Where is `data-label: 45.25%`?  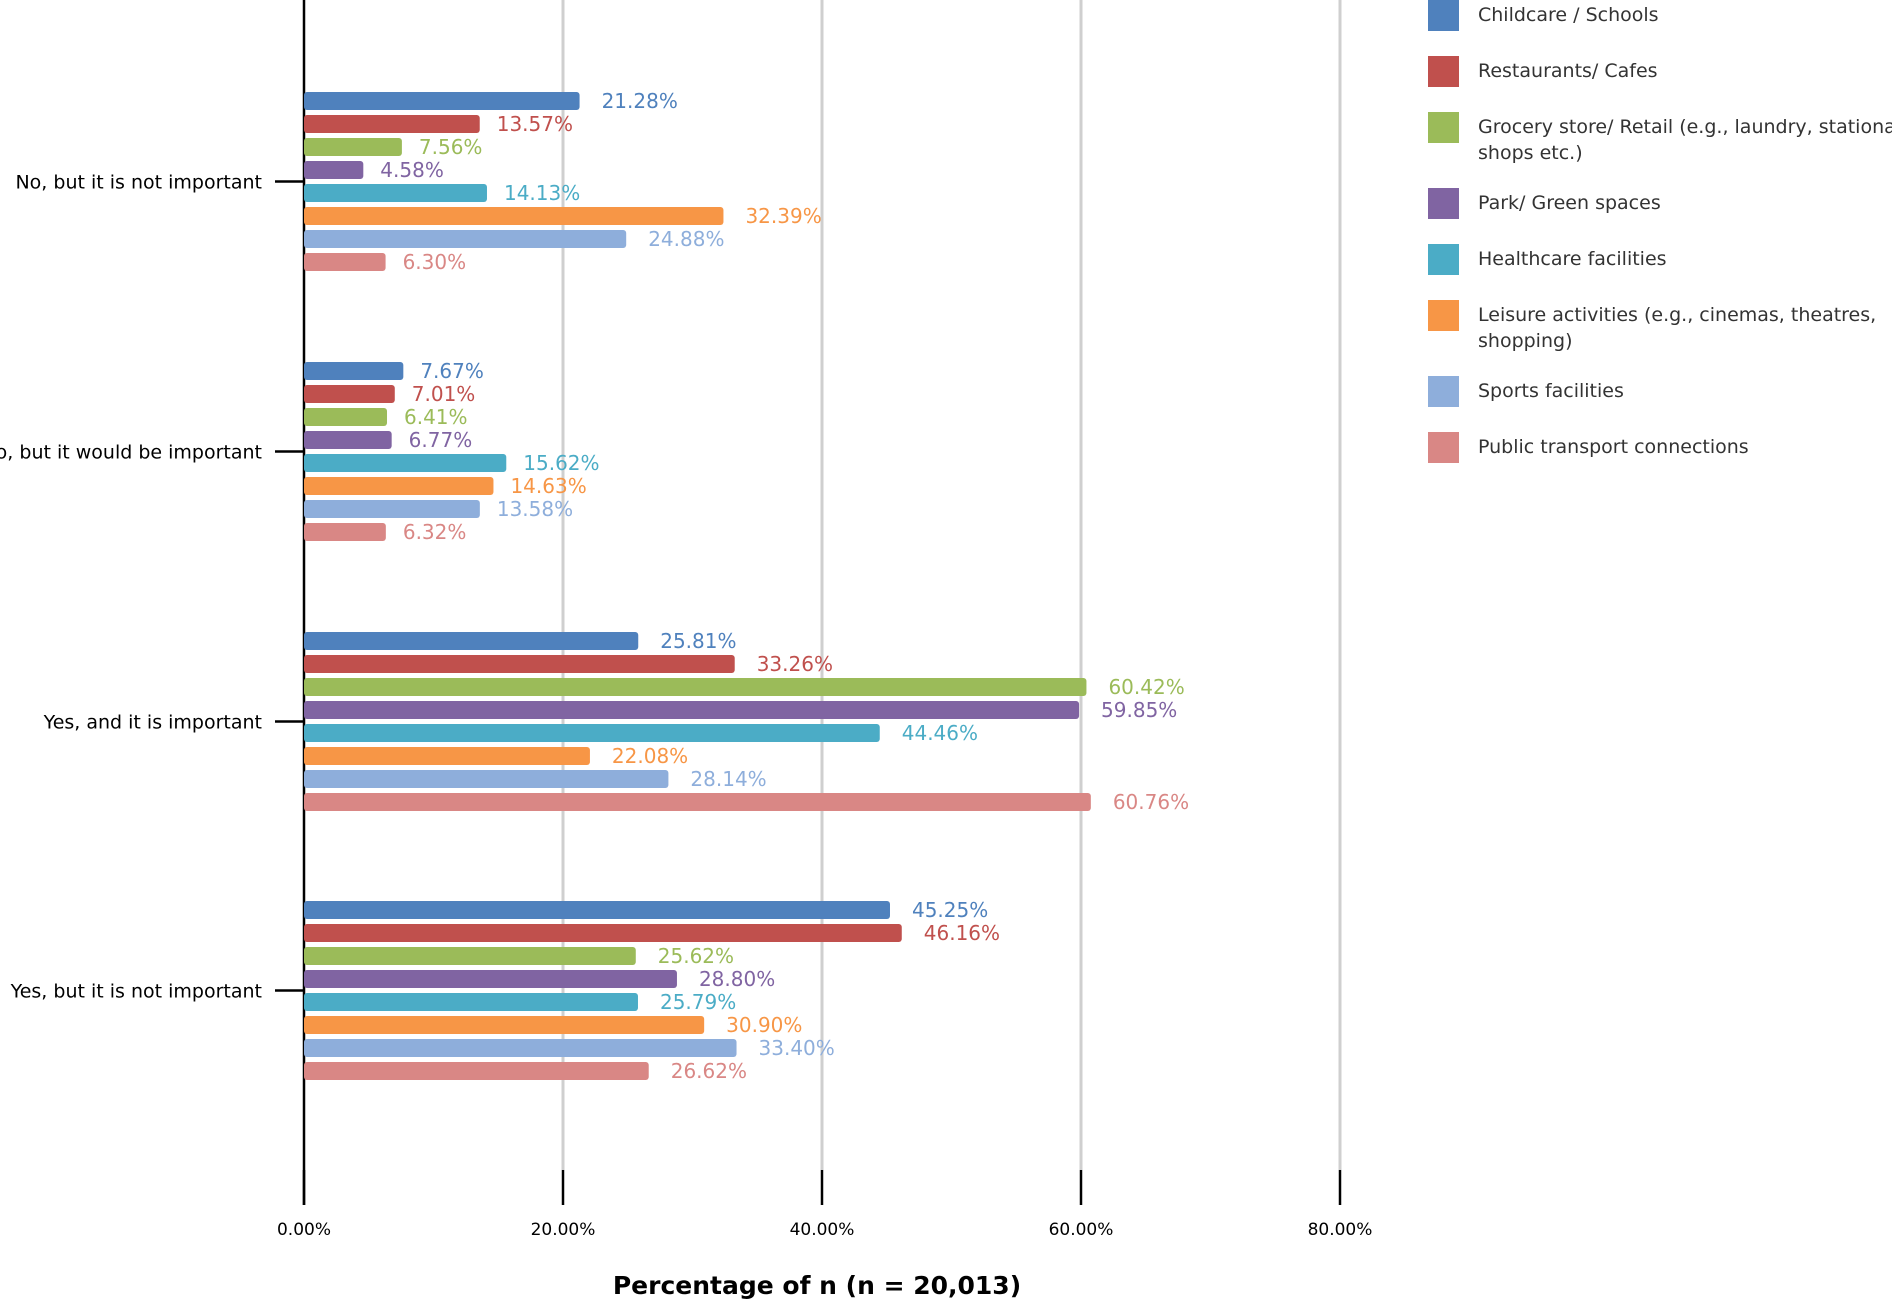
data-label: 45.25% is located at coordinates (950, 910).